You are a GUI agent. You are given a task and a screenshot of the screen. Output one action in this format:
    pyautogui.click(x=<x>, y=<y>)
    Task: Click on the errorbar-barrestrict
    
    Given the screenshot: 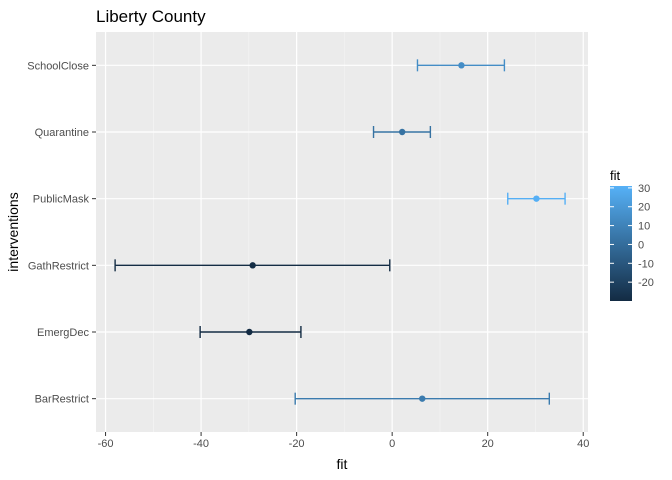 What is the action you would take?
    pyautogui.click(x=422, y=398)
    